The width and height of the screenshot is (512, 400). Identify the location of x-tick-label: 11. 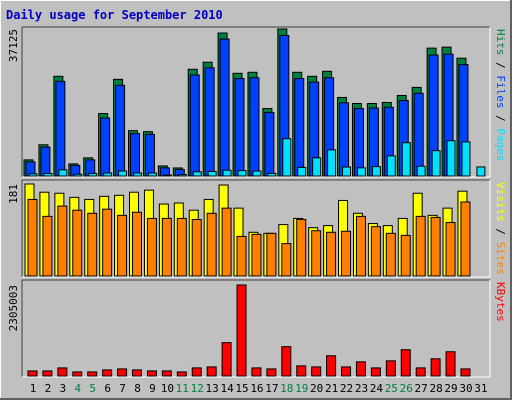
(182, 388).